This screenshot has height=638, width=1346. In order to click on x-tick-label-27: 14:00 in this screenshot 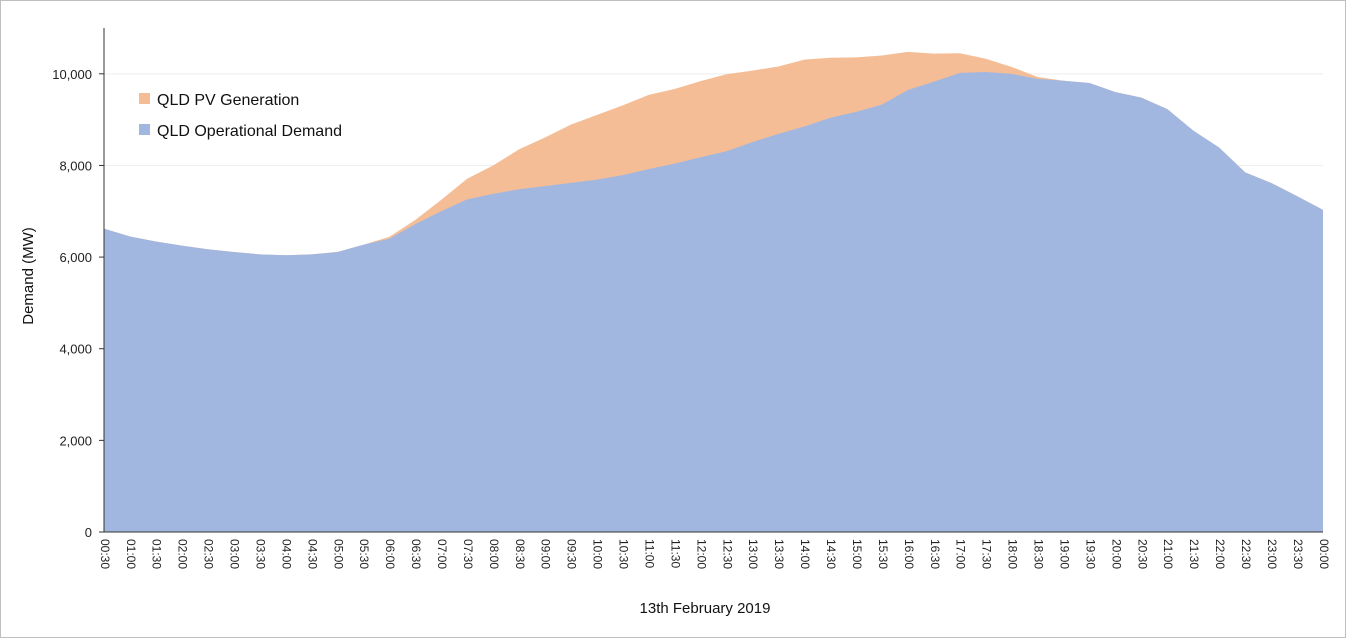, I will do `click(805, 554)`.